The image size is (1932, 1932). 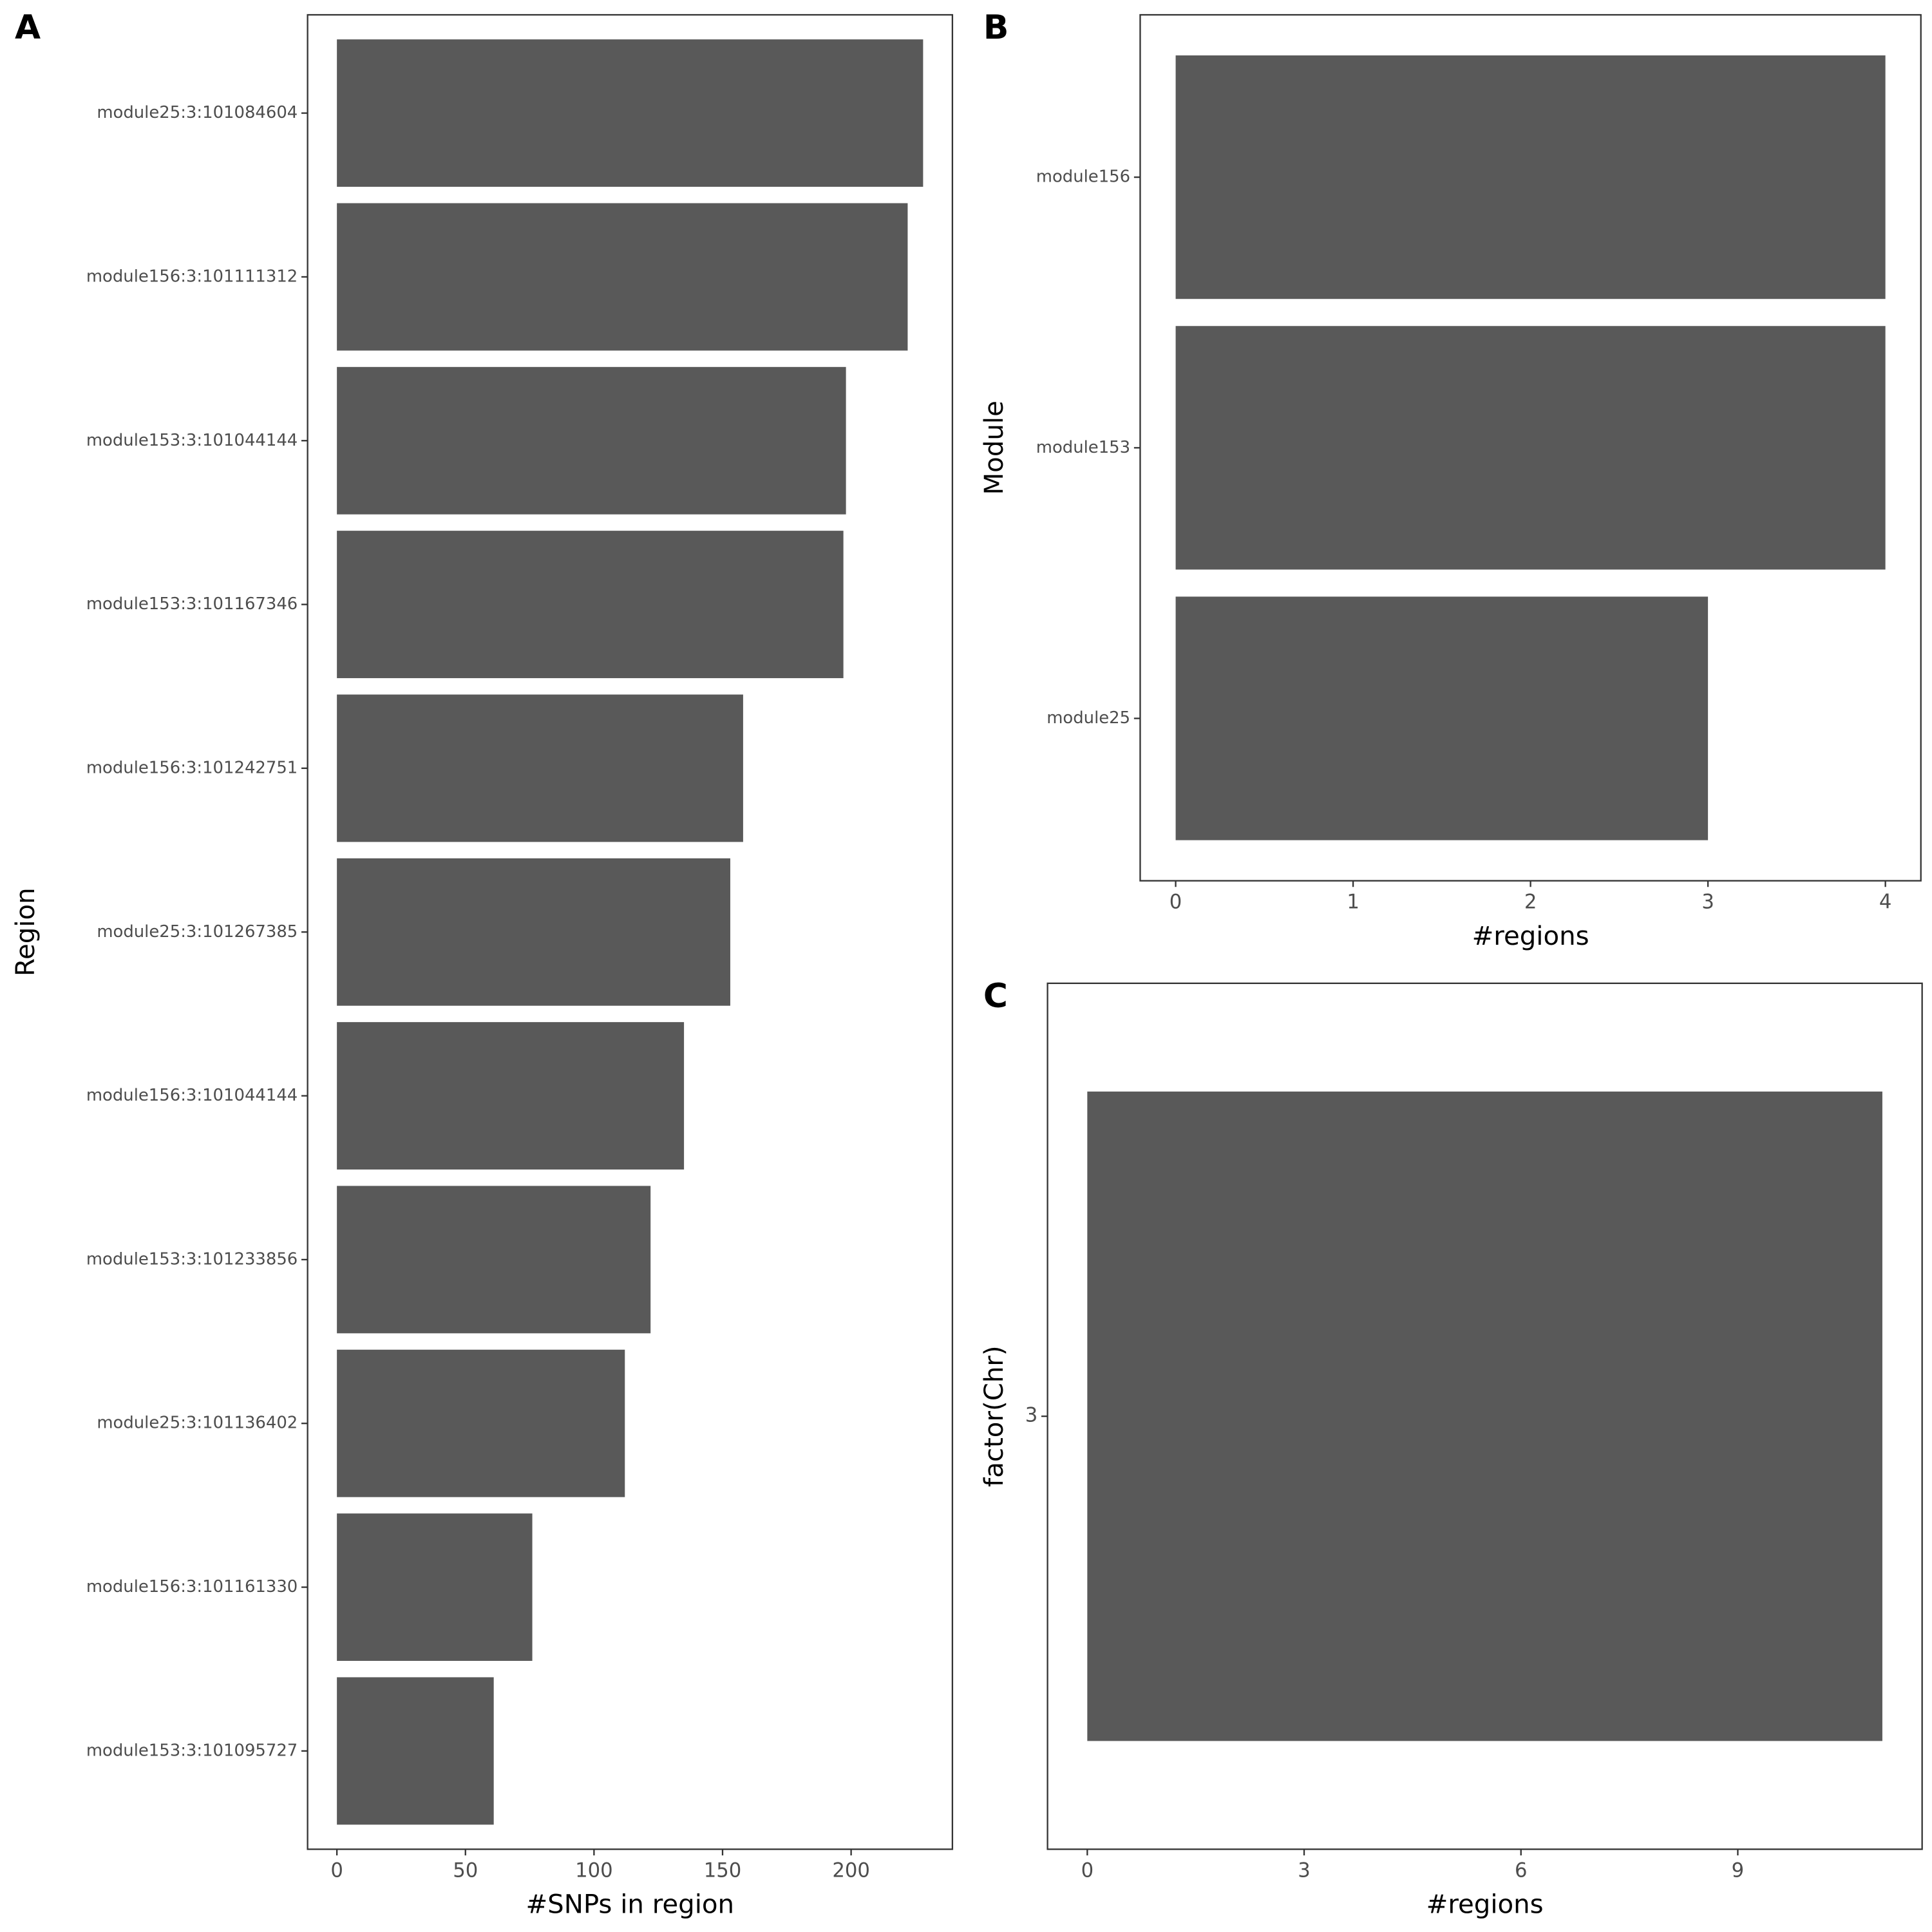 I want to click on y-axis-title: Module, so click(x=995, y=448).